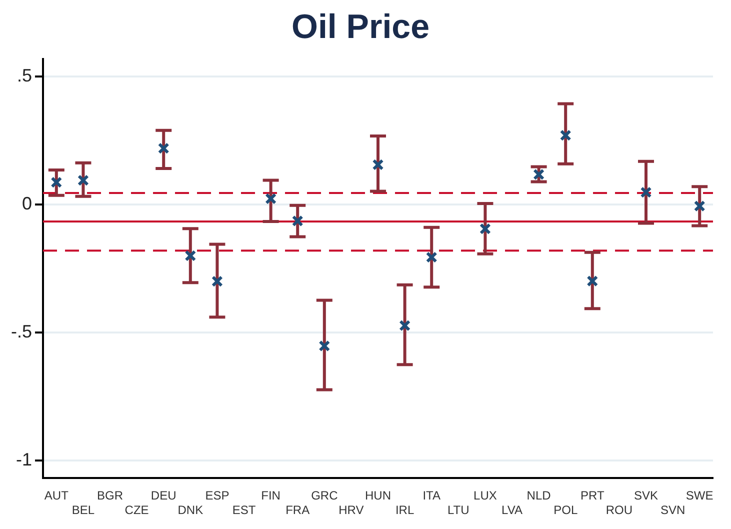 The height and width of the screenshot is (529, 731). What do you see at coordinates (57, 495) in the screenshot?
I see `x-tick-label: AUT` at bounding box center [57, 495].